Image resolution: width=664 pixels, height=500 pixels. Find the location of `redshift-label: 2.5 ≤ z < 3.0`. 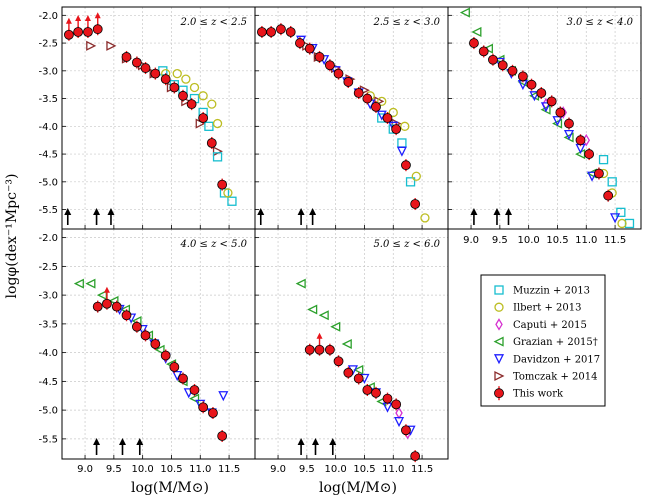

redshift-label: 2.5 ≤ z < 3.0 is located at coordinates (406, 22).